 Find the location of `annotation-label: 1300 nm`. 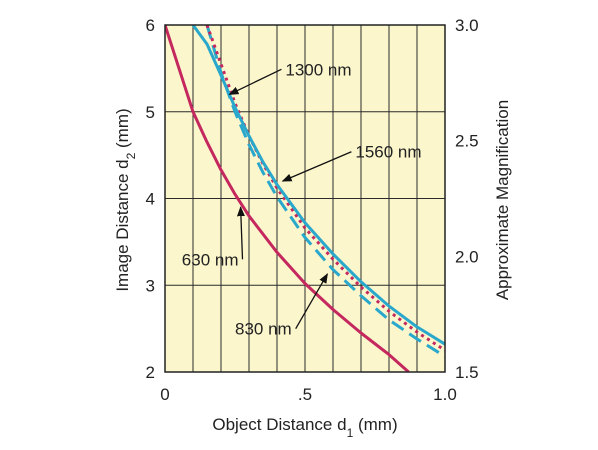

annotation-label: 1300 nm is located at coordinates (318, 69).